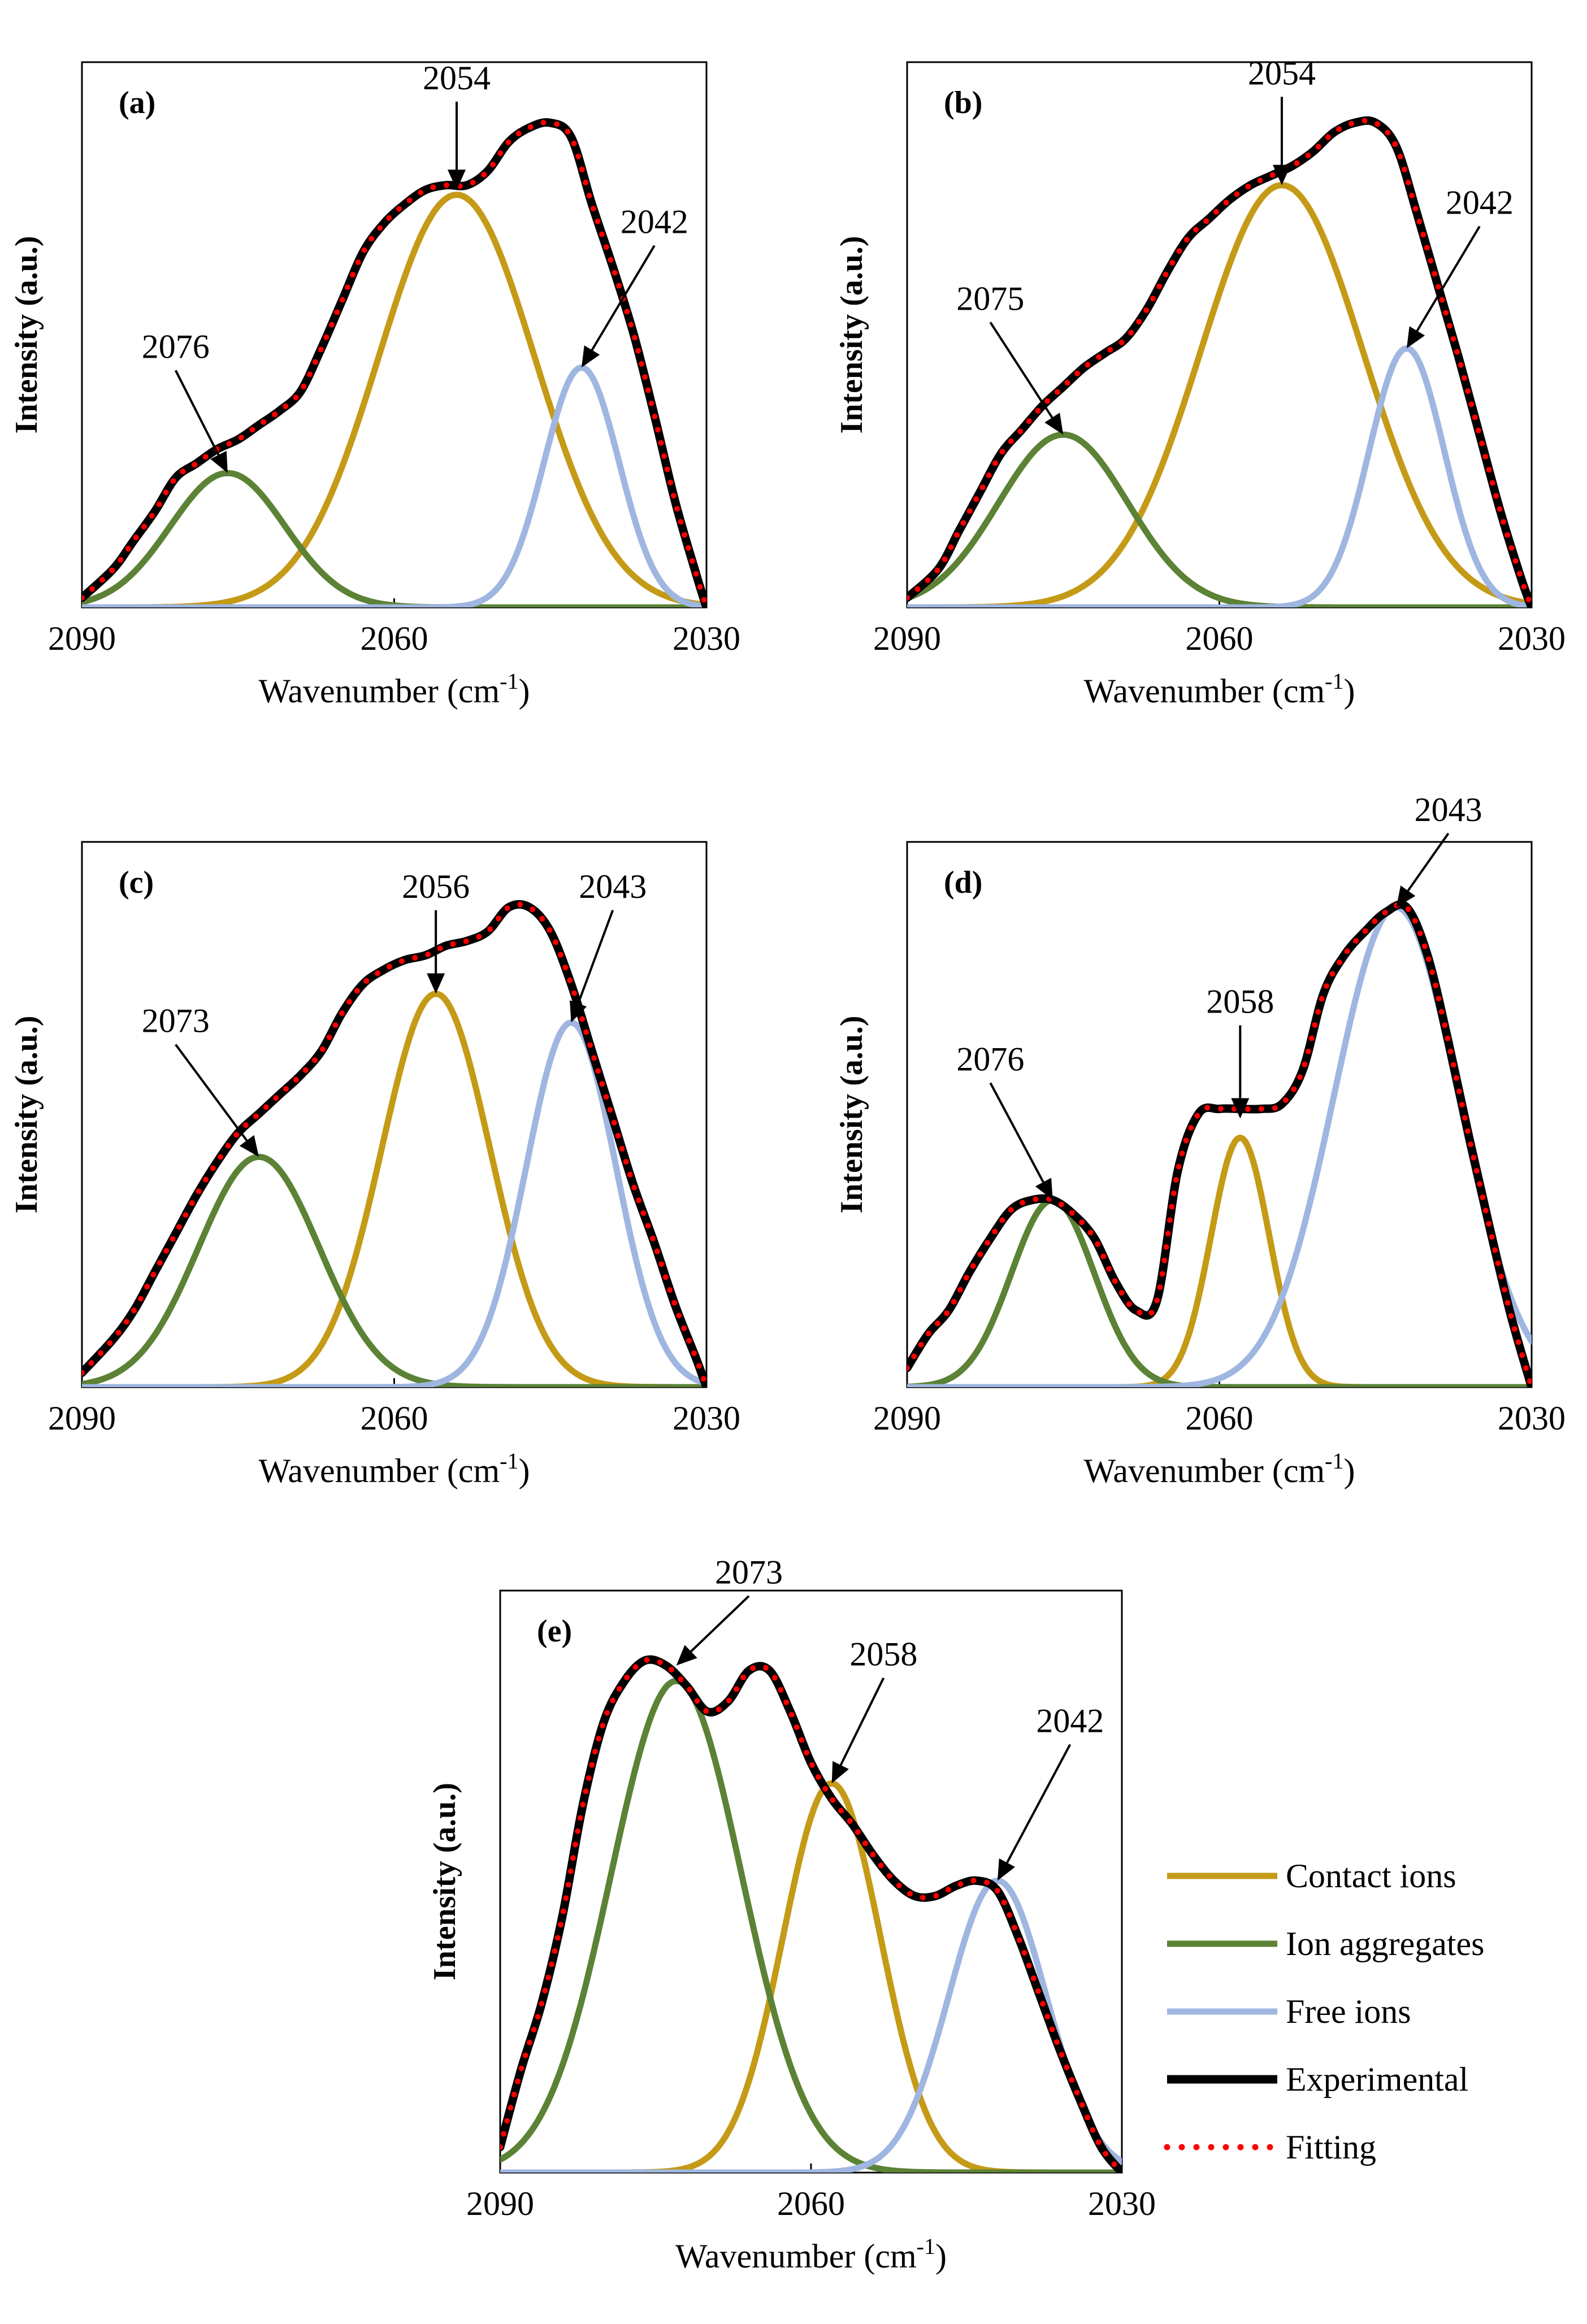  Describe the element at coordinates (1289, 2011) in the screenshot. I see `legend-entry: Free ions` at that location.